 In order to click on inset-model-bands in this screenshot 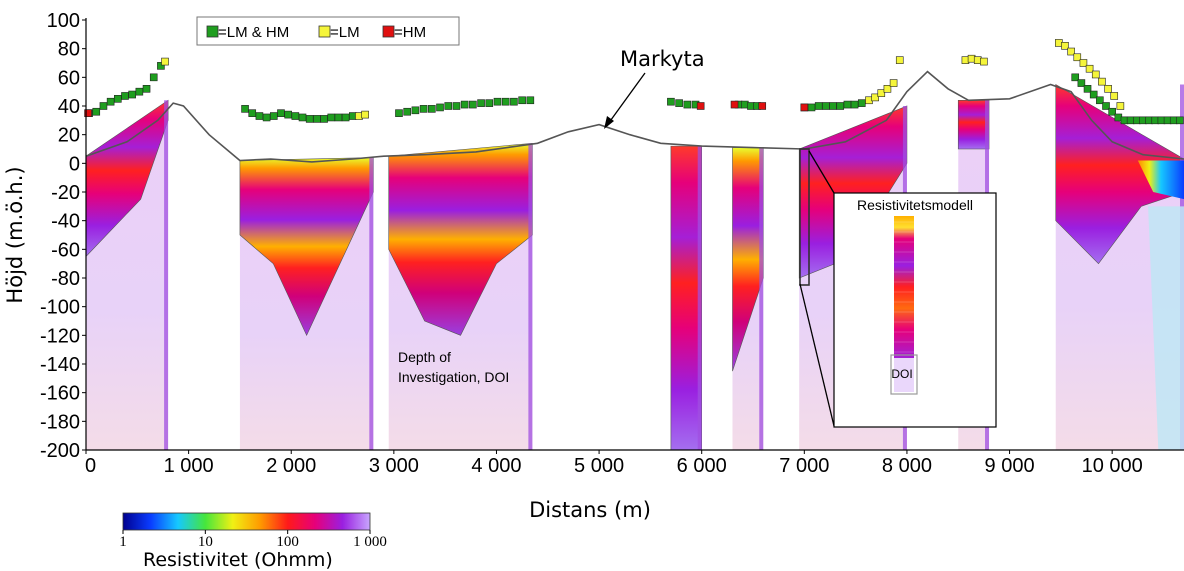, I will do `click(904, 287)`.